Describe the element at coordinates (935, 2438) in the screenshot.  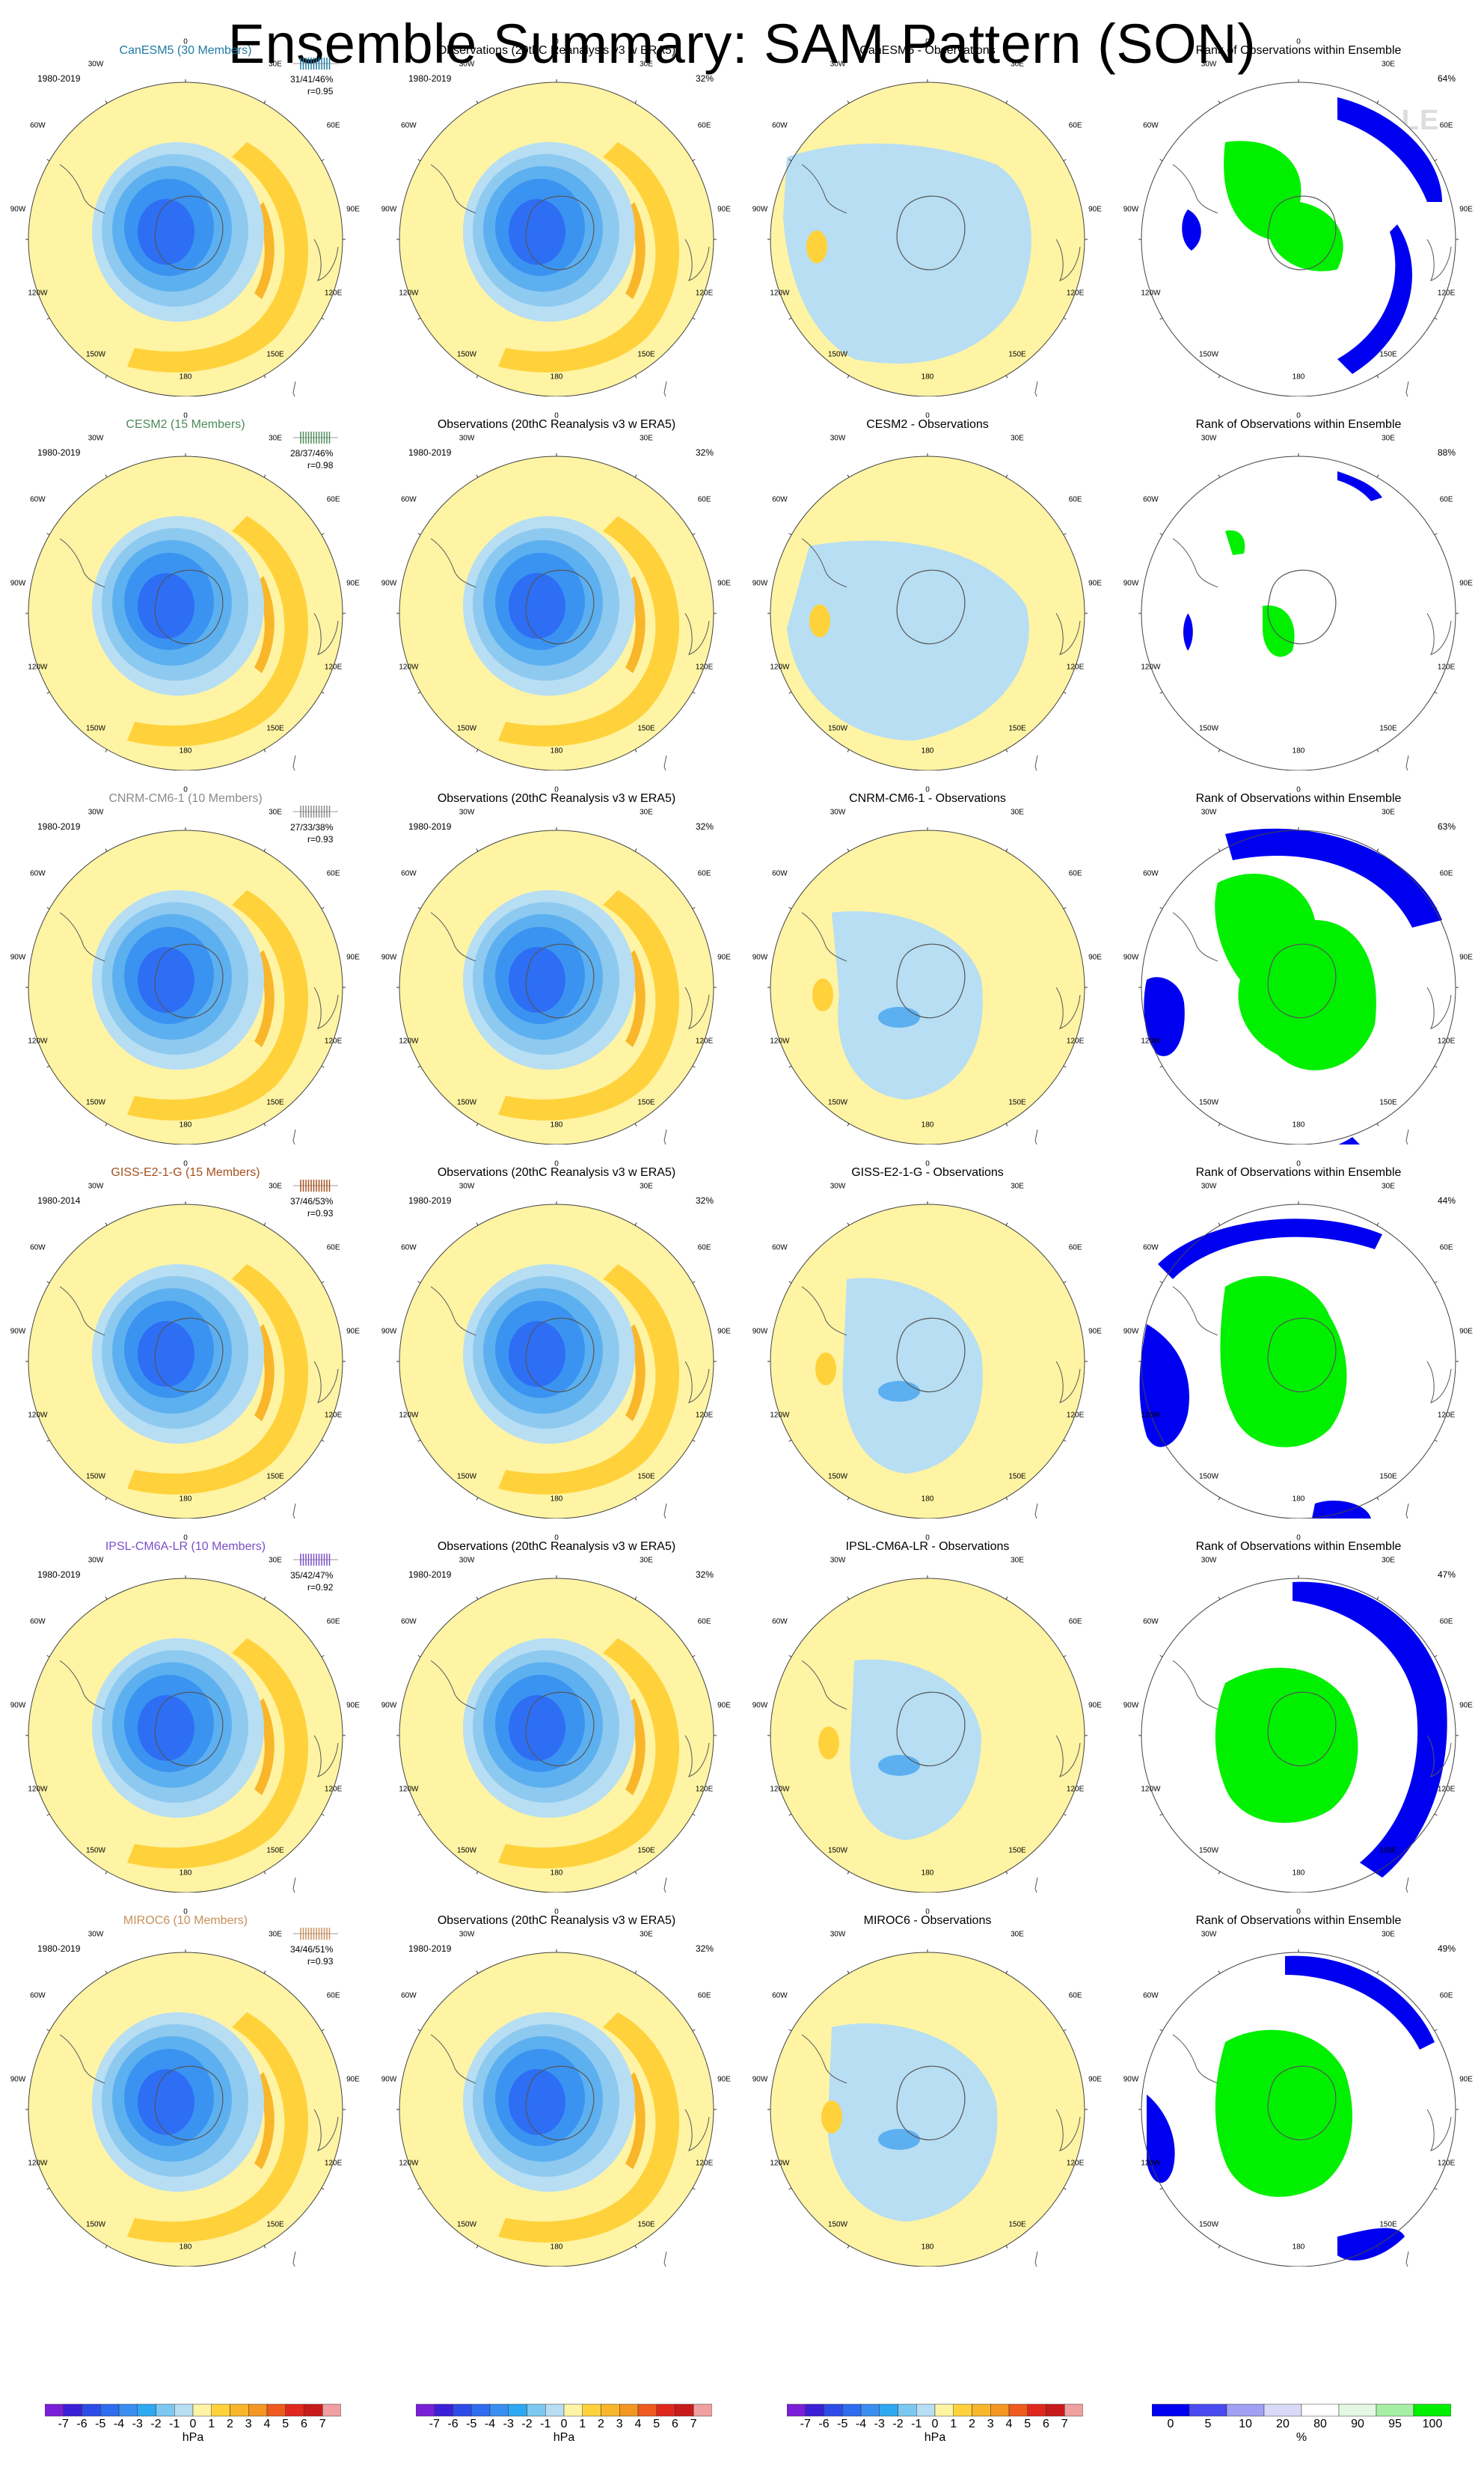
I see `colorbar-diff: -7 -6 -5 -4 -3 -2 -1 0 1 2 3 4 5 6 7 hPa` at that location.